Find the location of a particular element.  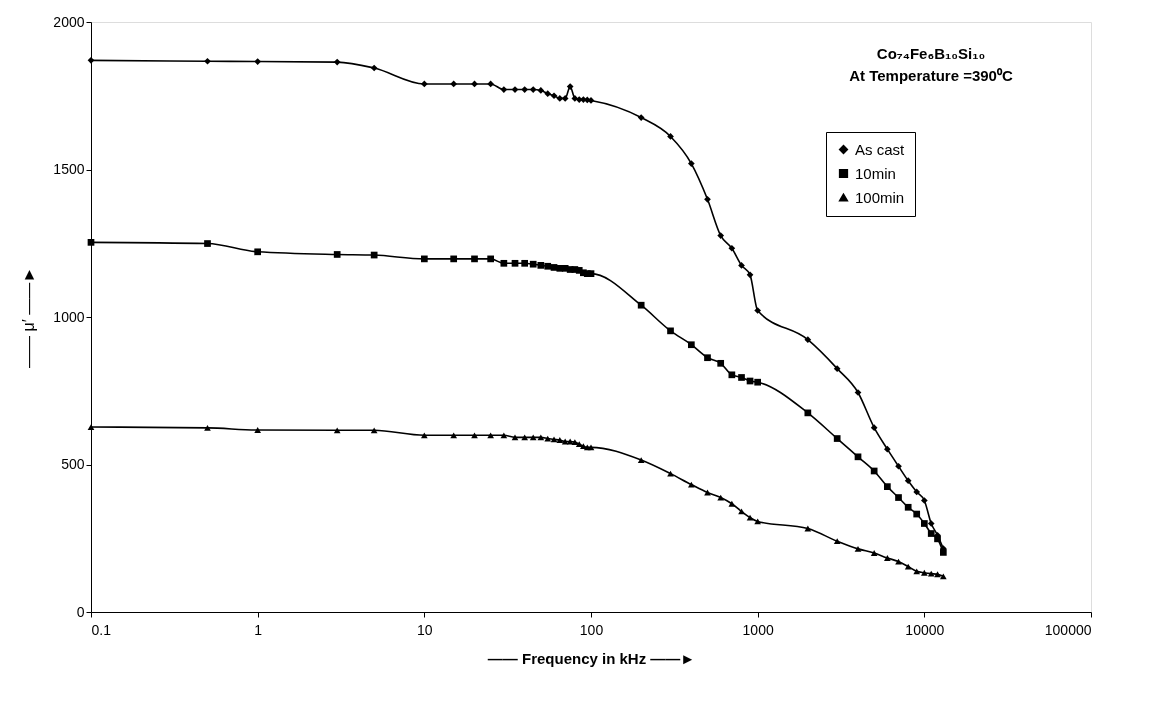

y-tick-label: 500 is located at coordinates (73, 464).